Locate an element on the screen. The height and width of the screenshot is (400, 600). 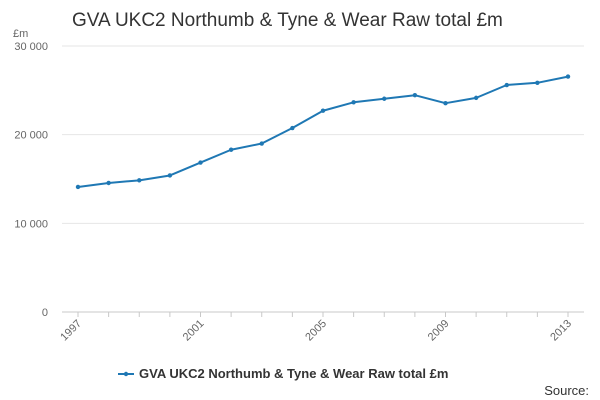
x-axis: 1997 2001 2005 2009 2013 is located at coordinates (316, 327).